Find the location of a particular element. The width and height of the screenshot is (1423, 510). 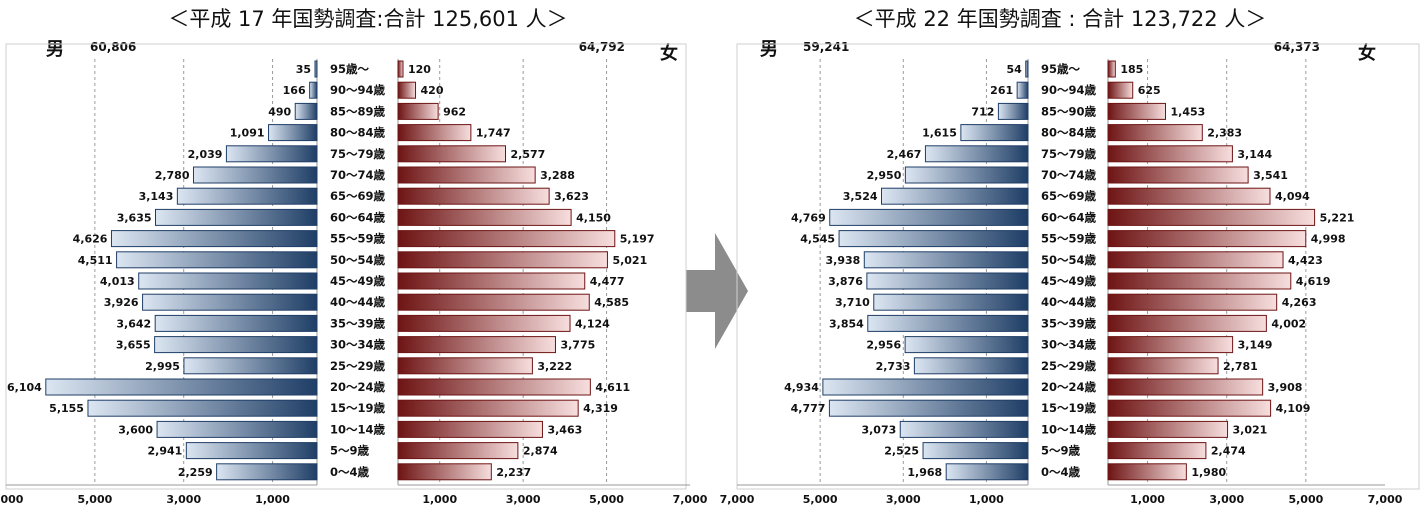

male-value-label: 1,091 is located at coordinates (247, 133).